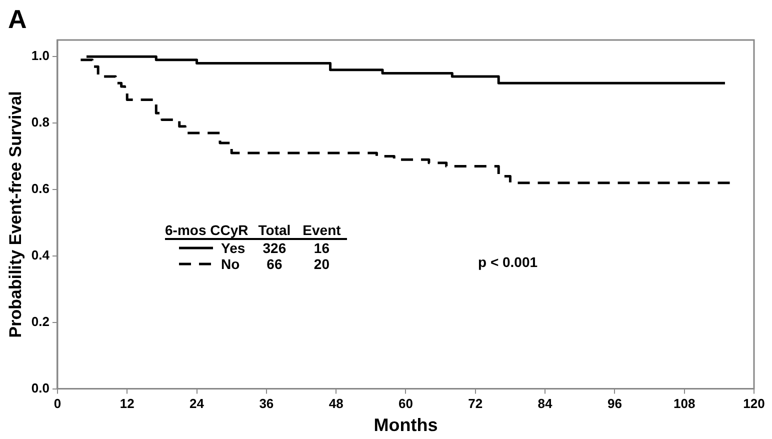 The width and height of the screenshot is (772, 439). What do you see at coordinates (684, 404) in the screenshot?
I see `x-tick-label: 108` at bounding box center [684, 404].